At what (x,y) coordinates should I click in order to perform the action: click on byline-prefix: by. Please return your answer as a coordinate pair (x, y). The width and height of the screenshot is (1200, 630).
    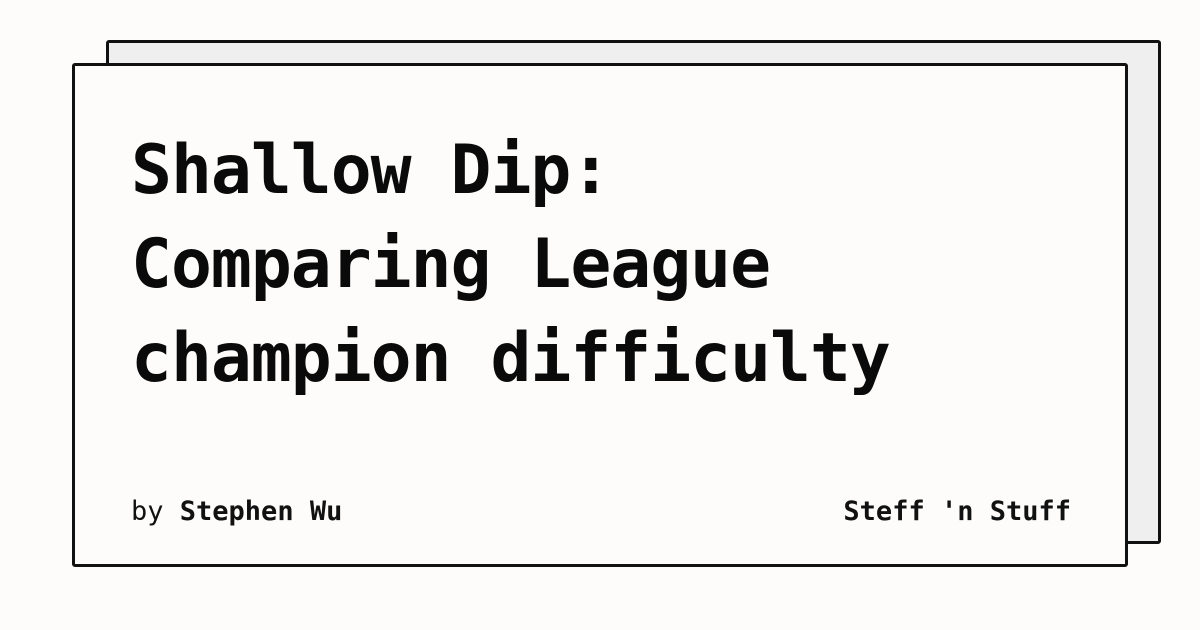
    Looking at the image, I should click on (147, 511).